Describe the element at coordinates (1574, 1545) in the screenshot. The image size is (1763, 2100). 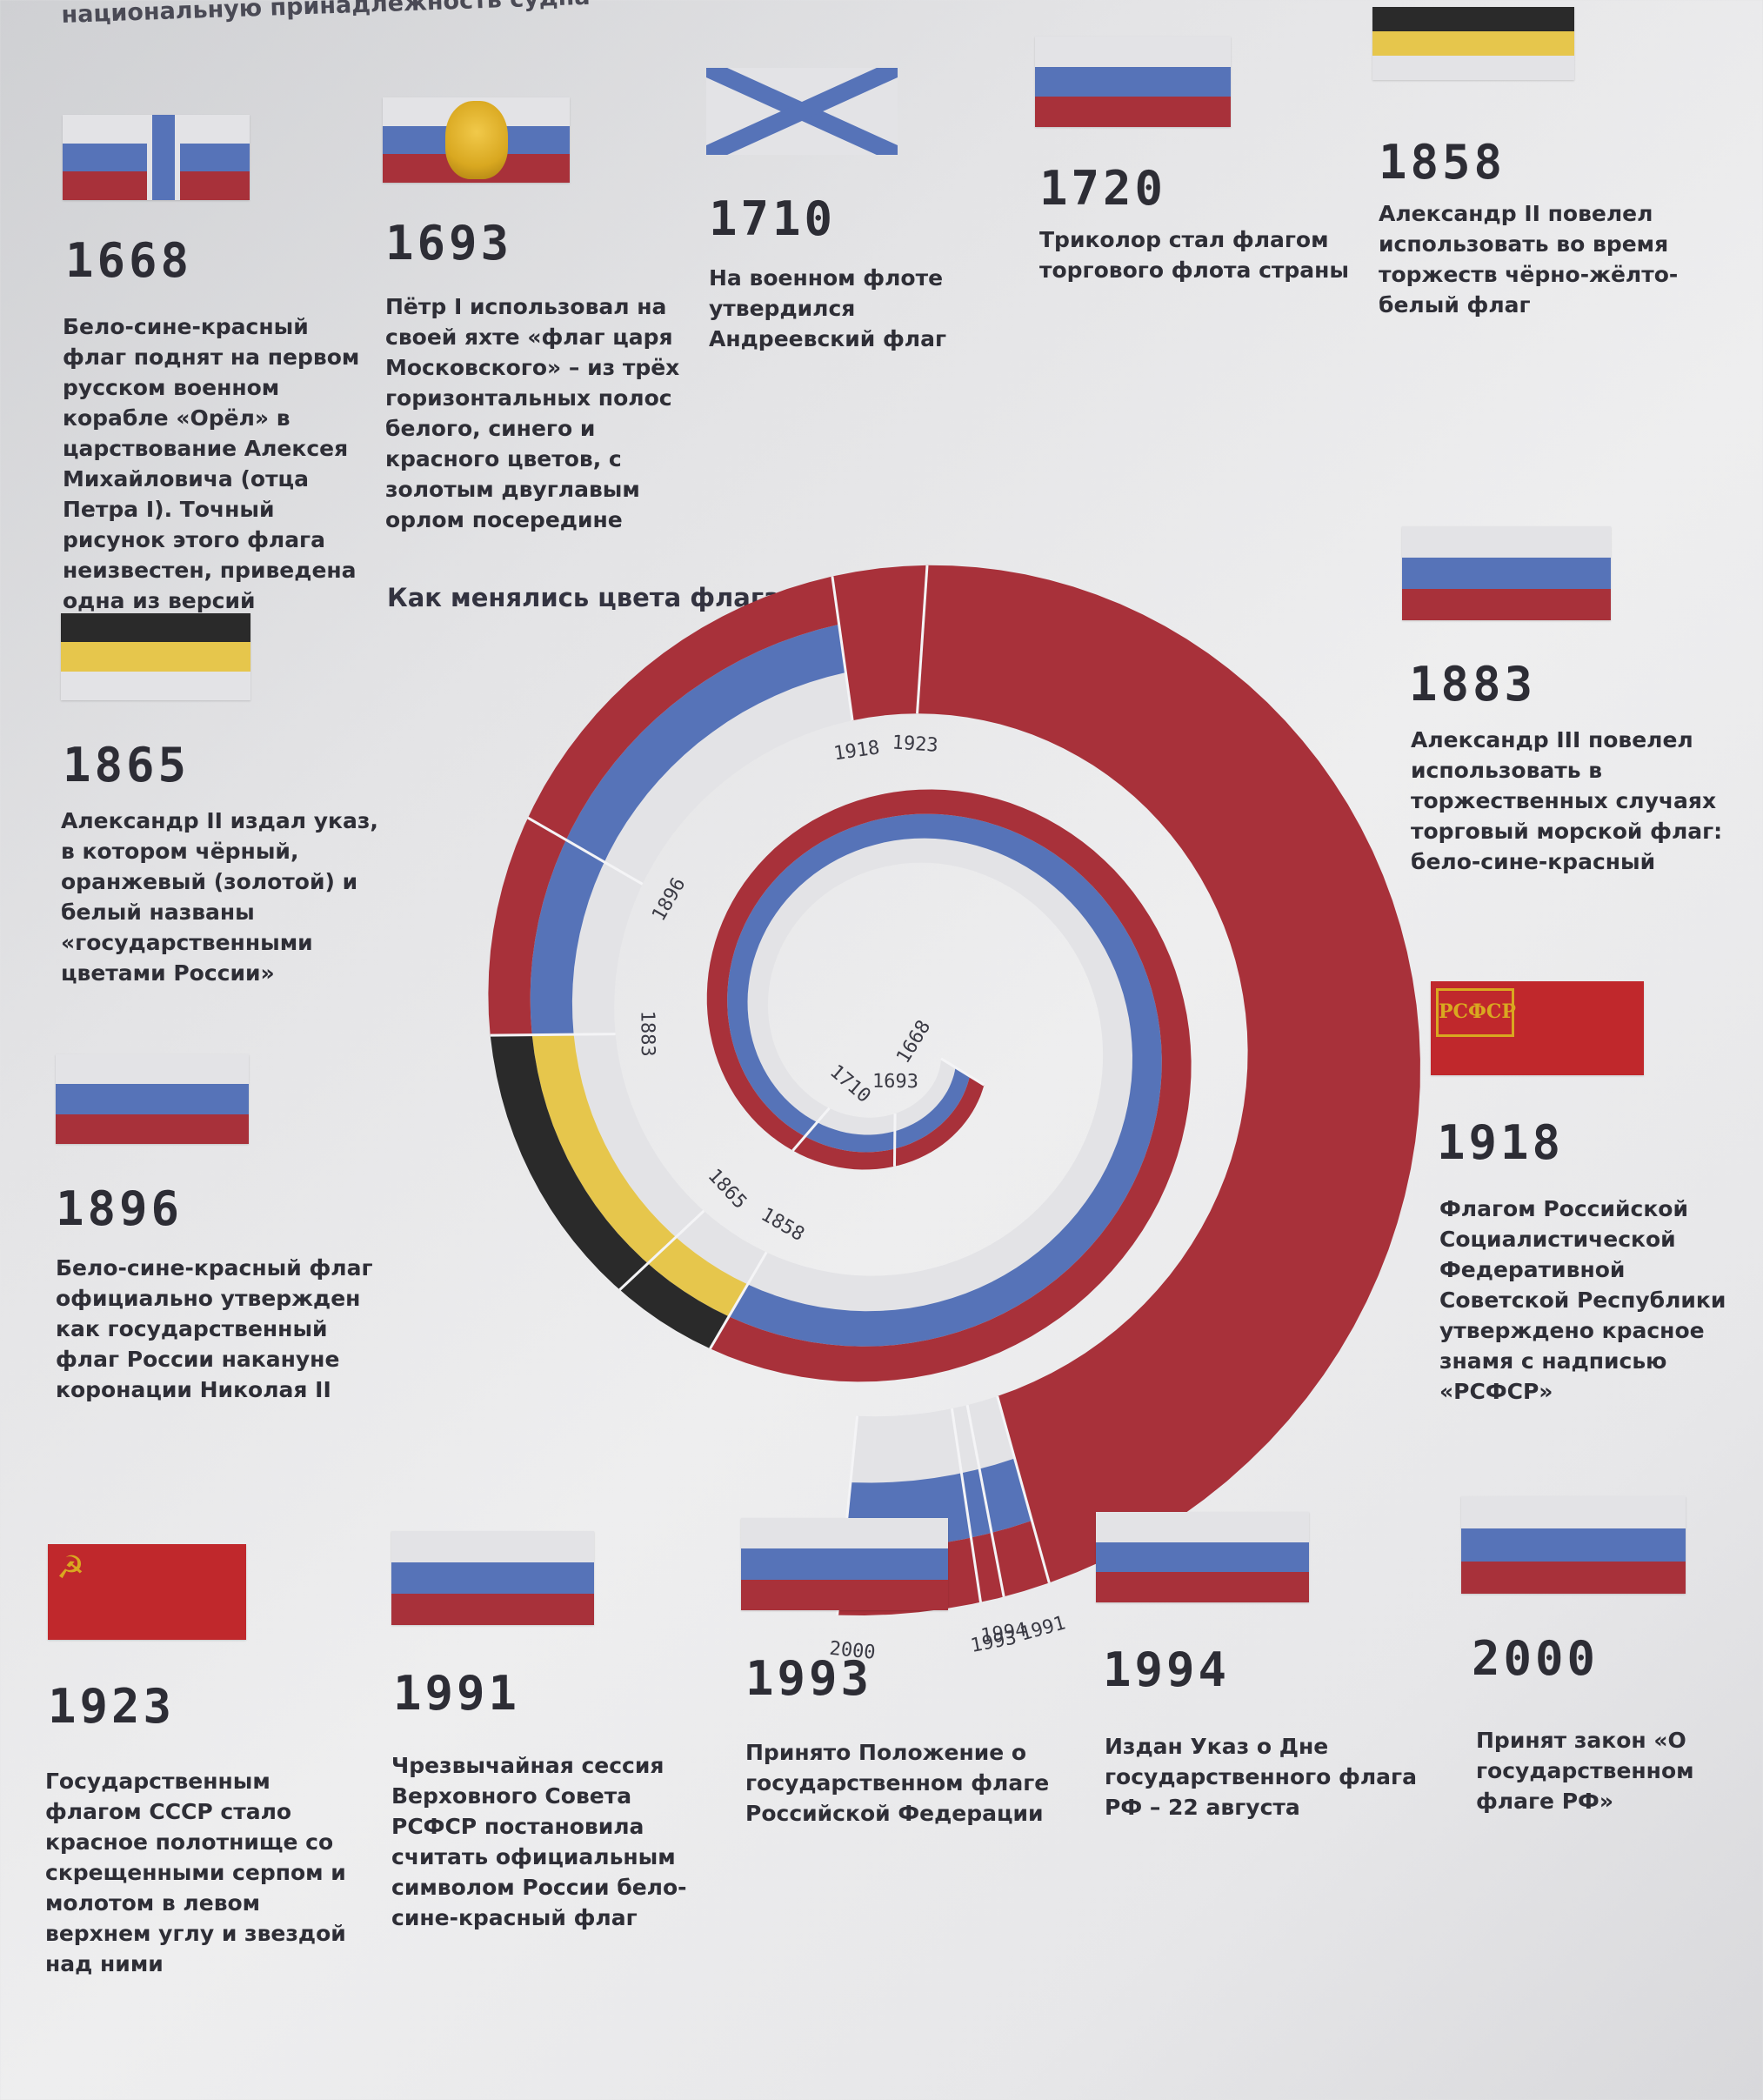
I see `flag-2000` at that location.